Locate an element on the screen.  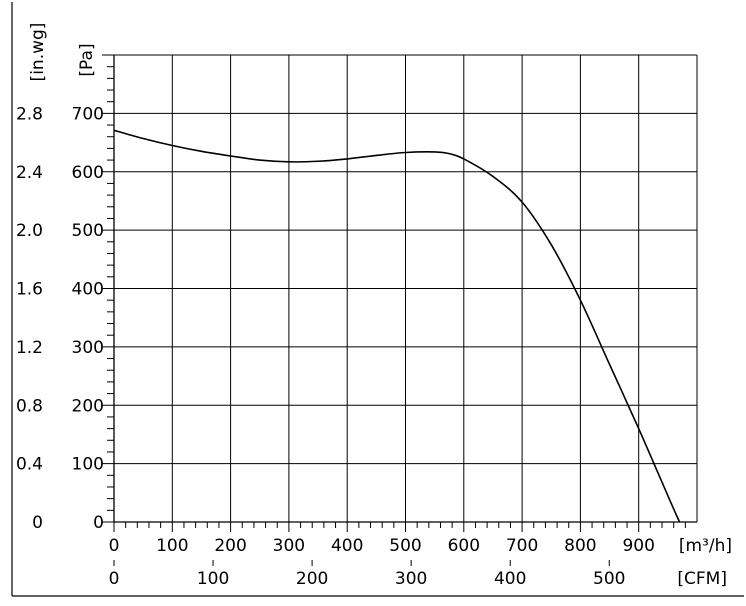
x-label-m3h-700: 700 is located at coordinates (522, 546).